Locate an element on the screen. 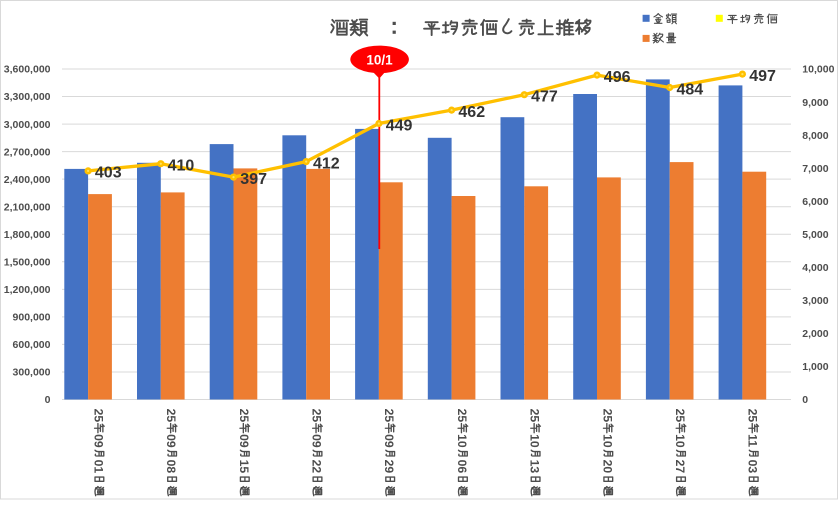  svg-text: 01 is located at coordinates (98, 467).